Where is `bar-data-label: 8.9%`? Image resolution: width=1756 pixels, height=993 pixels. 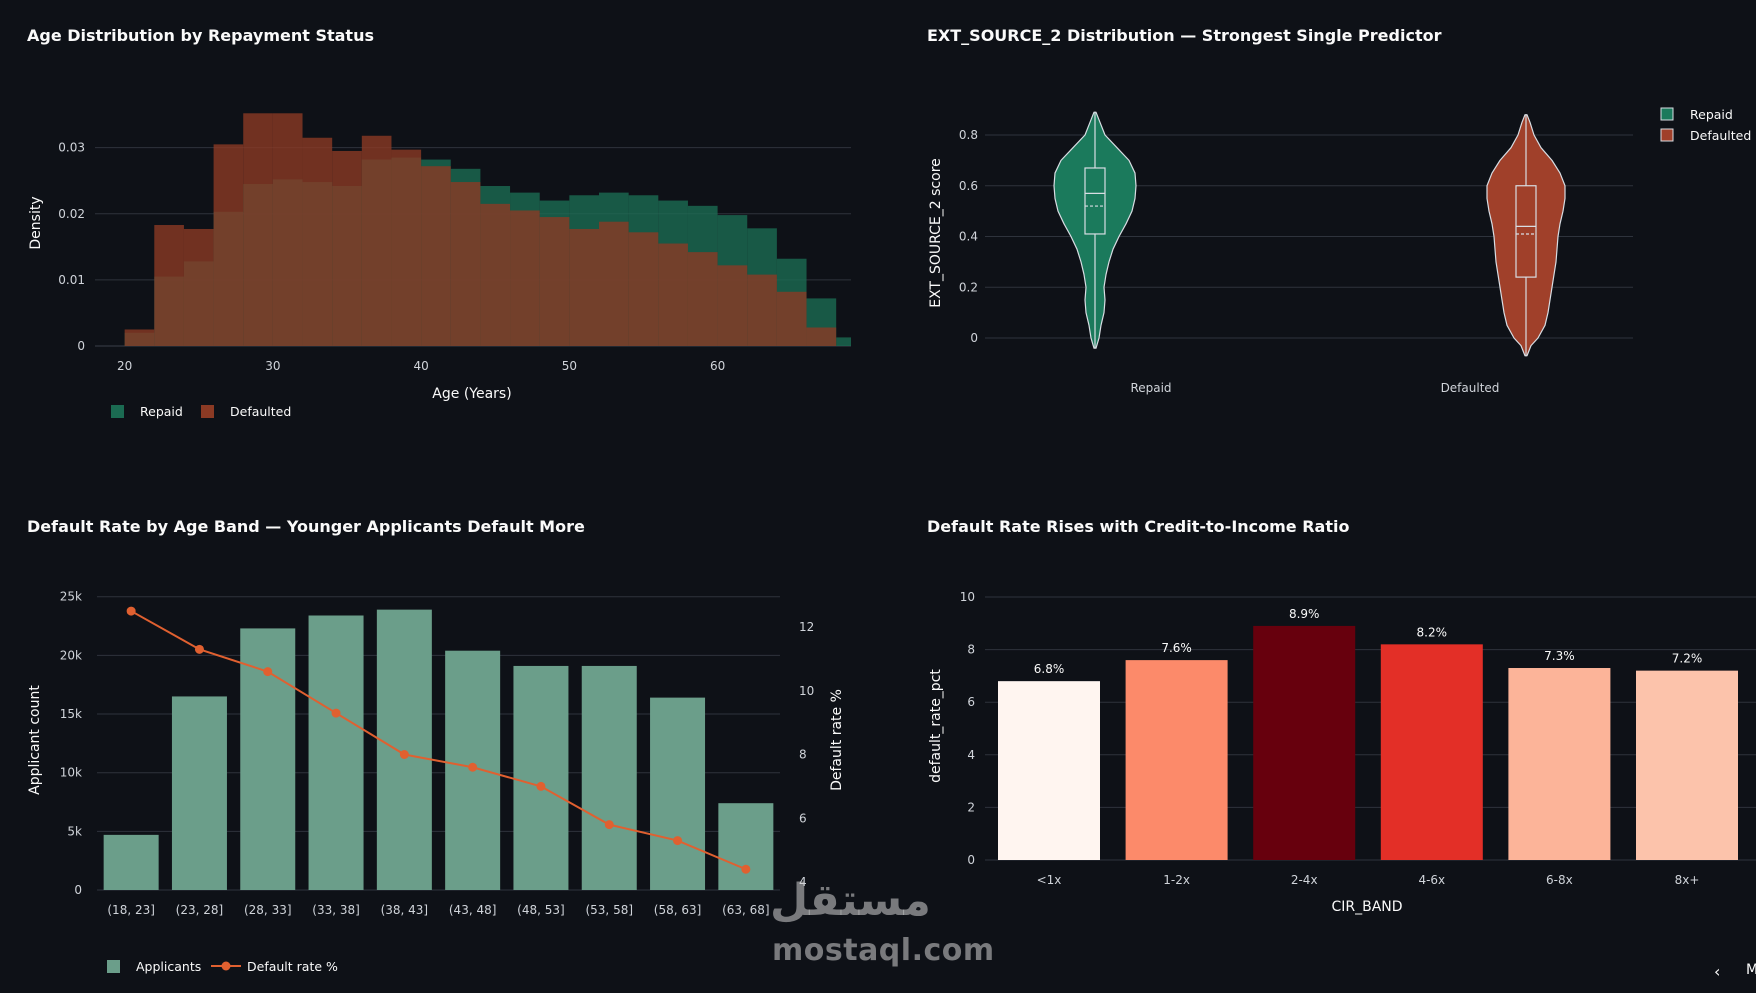
bar-data-label: 8.9% is located at coordinates (1304, 614).